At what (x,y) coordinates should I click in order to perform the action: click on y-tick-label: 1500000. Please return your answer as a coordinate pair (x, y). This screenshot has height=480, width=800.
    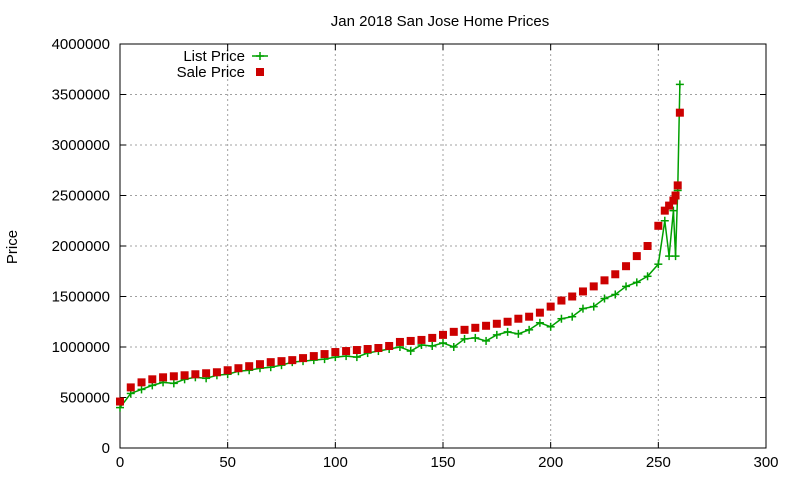
    Looking at the image, I should click on (81, 297).